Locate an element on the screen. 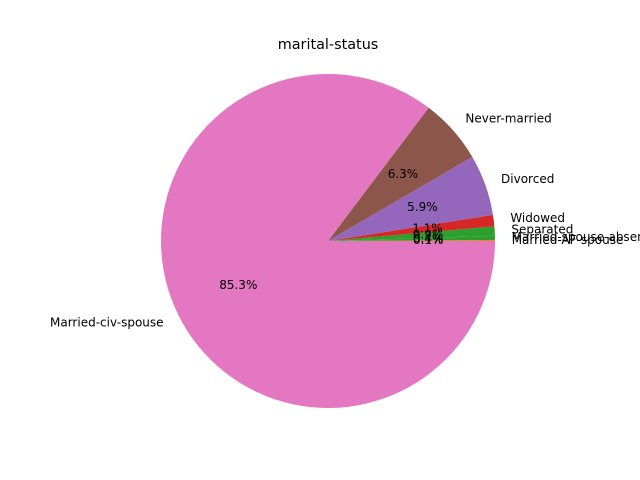 The width and height of the screenshot is (640, 480). pie-slice-married-spouse-absent is located at coordinates (411, 238).